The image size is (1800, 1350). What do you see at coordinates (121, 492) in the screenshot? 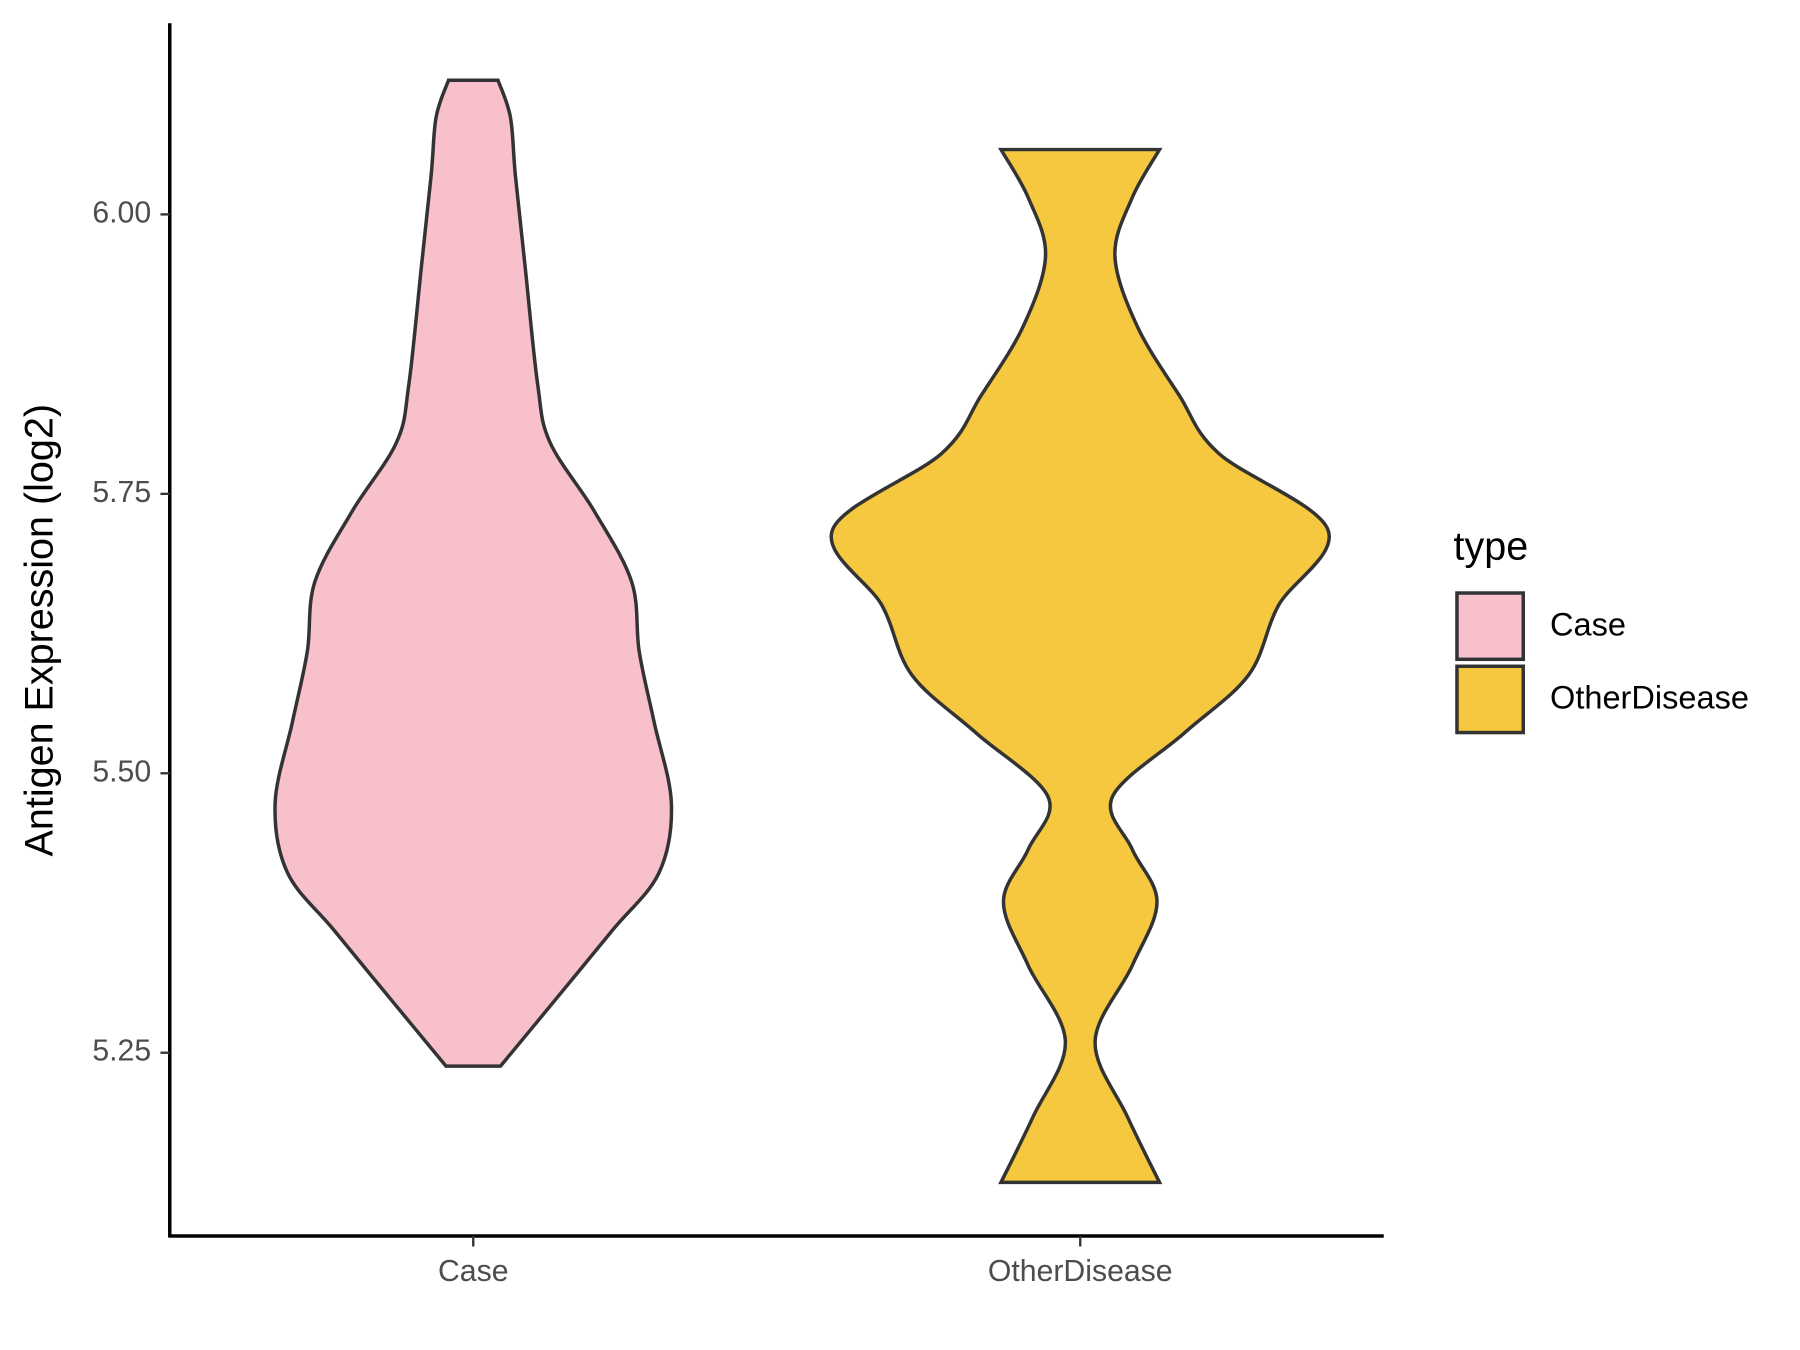
I see `y-tick-label: 5.75` at bounding box center [121, 492].